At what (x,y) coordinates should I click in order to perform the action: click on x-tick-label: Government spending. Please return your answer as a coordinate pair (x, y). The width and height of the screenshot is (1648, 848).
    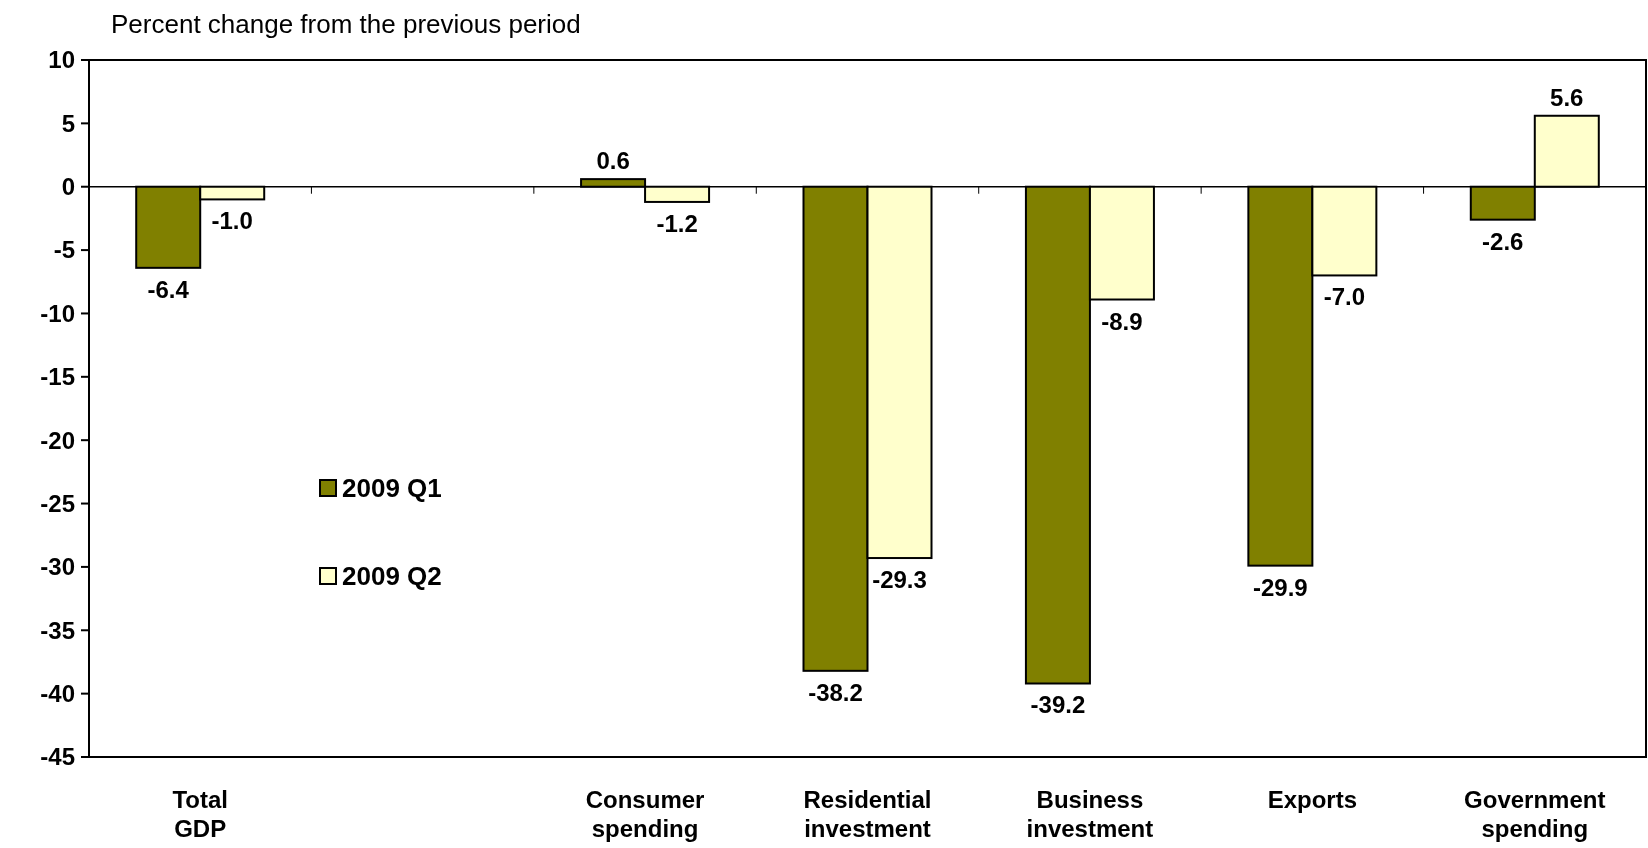
    Looking at the image, I should click on (1535, 814).